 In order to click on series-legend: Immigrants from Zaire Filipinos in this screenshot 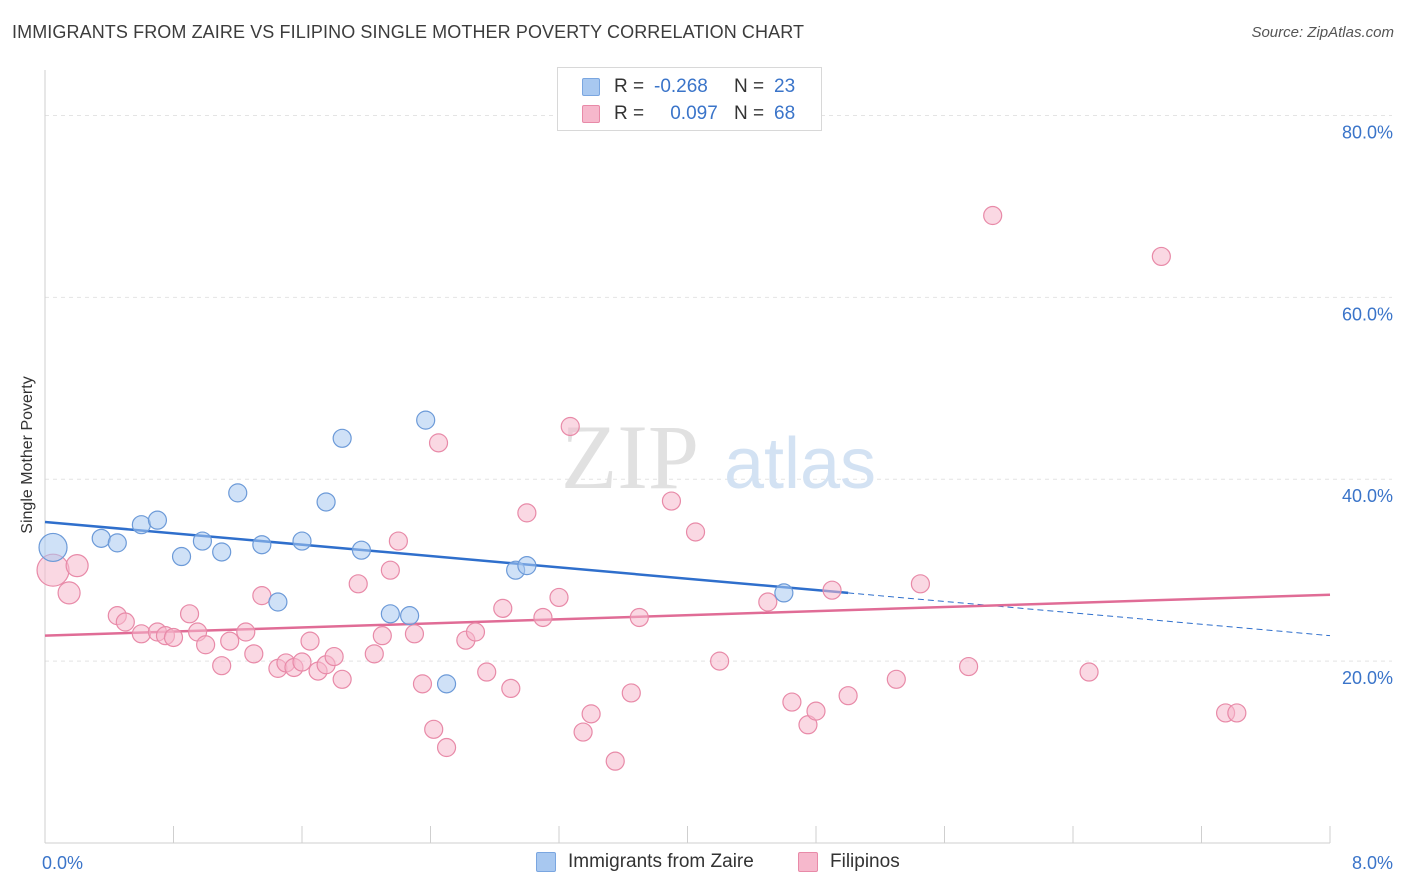, I will do `click(703, 864)`.